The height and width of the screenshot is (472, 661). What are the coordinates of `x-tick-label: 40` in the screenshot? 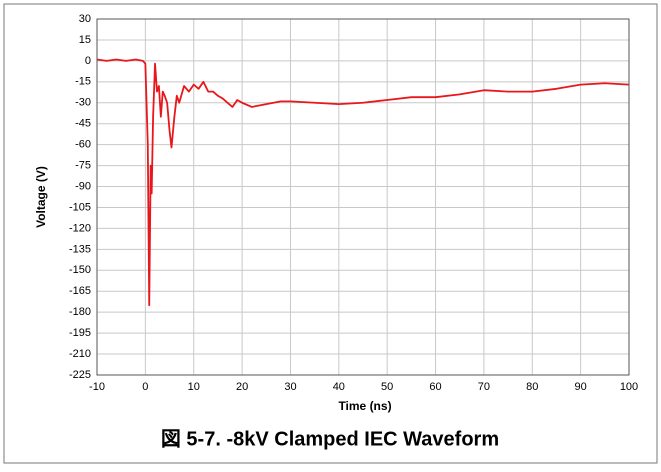 It's located at (339, 387).